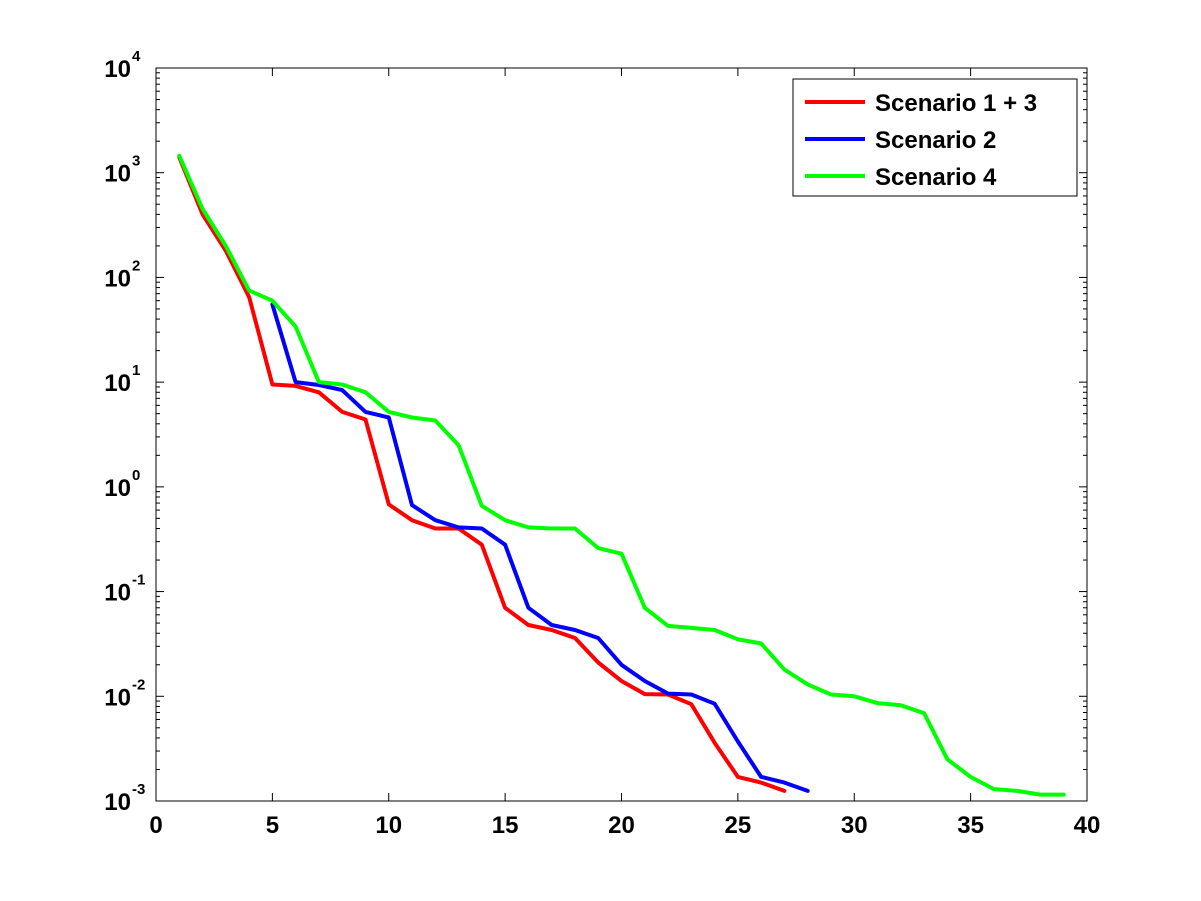 The height and width of the screenshot is (901, 1201). I want to click on legend-label: Scenario 1 + 3, so click(956, 103).